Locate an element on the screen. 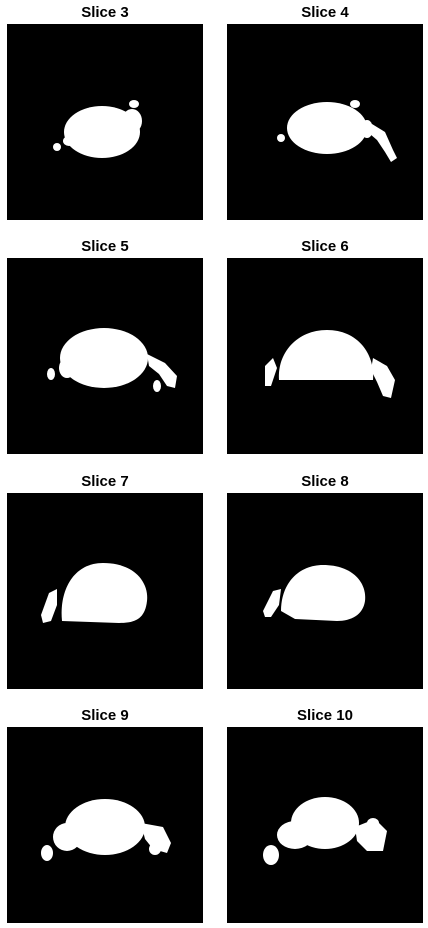  panel-title: Slice 5 is located at coordinates (105, 246).